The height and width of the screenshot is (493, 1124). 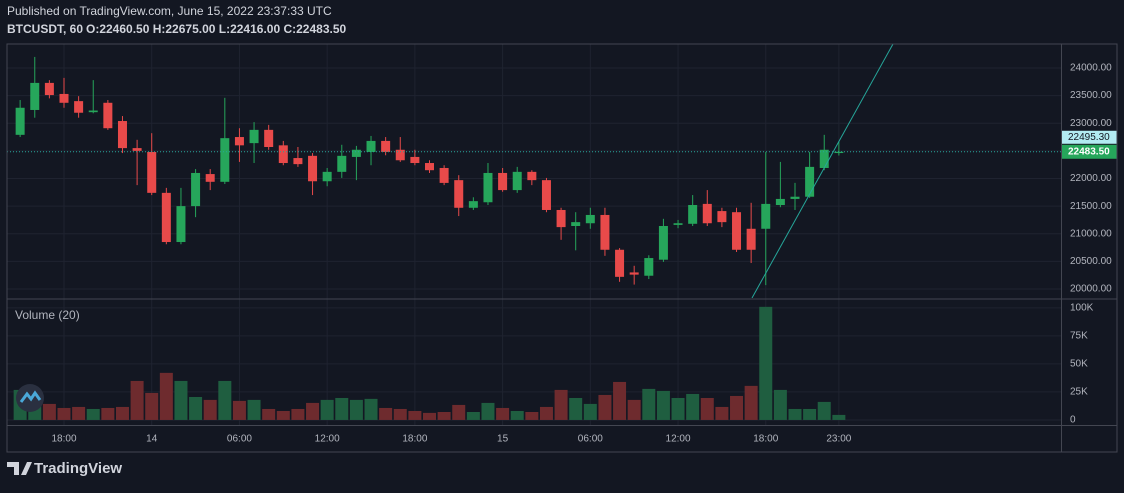 I want to click on brand: TradingView, so click(x=78, y=468).